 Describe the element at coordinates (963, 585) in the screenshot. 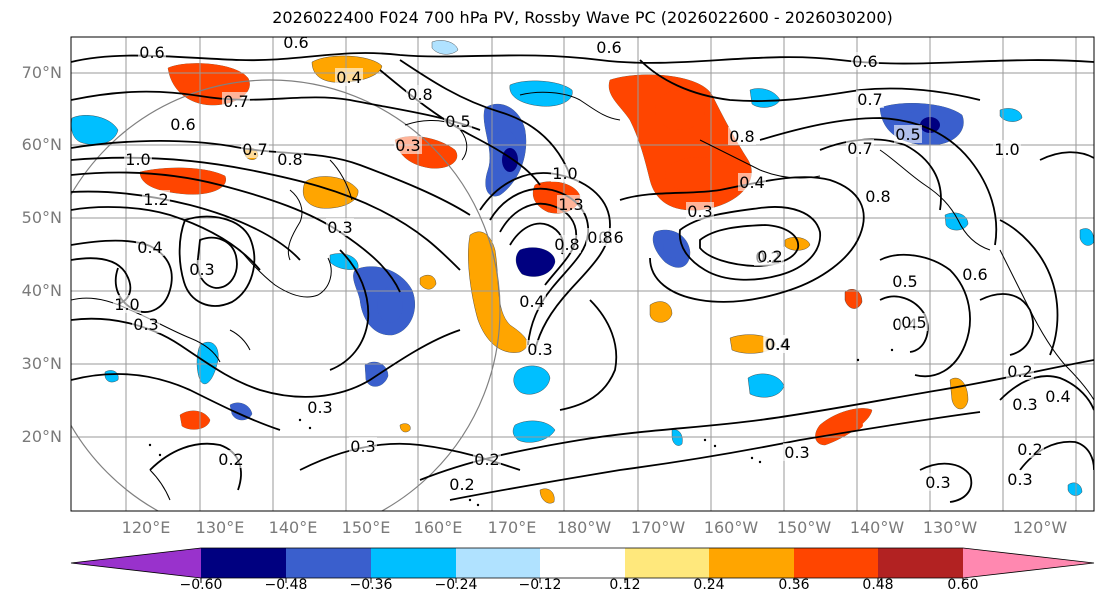

I see `colorbar-tick-label: 0.60` at that location.